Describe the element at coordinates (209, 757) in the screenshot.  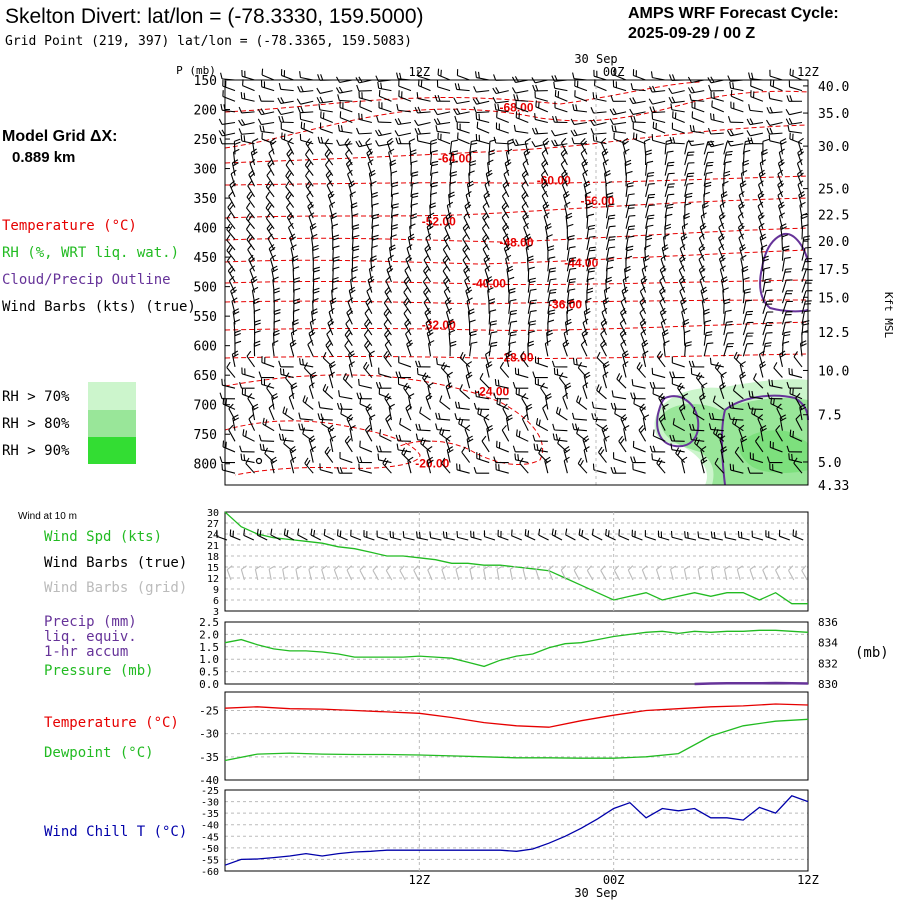
I see `temp-tick-label: -35` at that location.